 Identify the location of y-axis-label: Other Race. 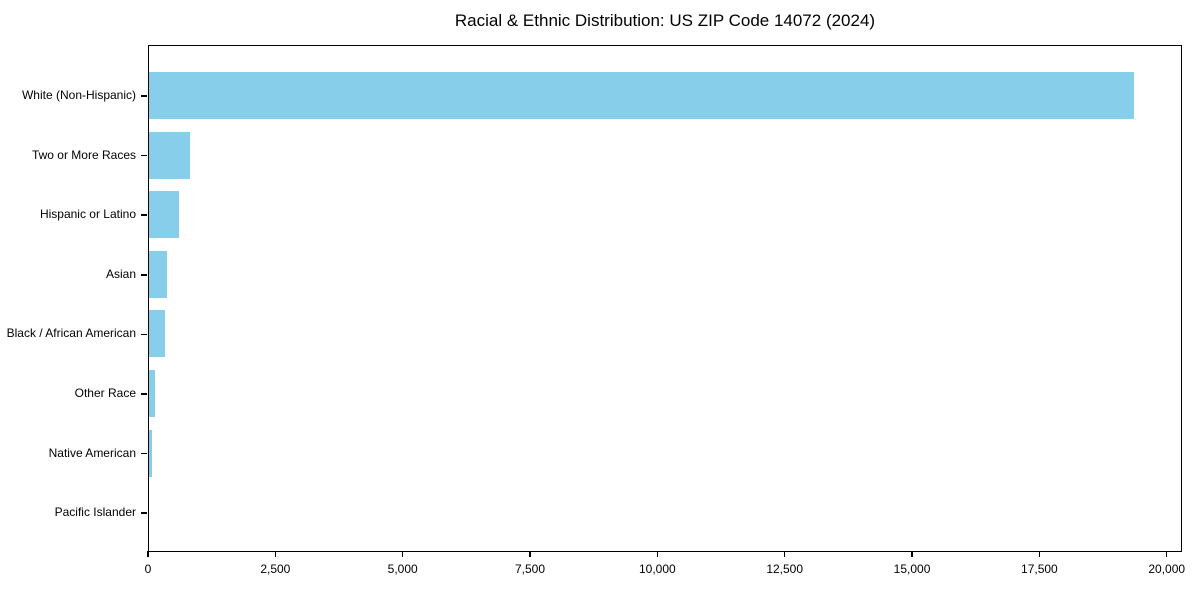
(105, 393).